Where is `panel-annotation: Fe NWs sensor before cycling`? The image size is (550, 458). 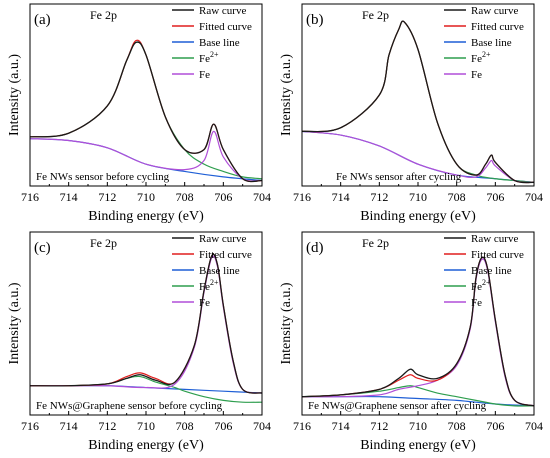
panel-annotation: Fe NWs sensor before cycling is located at coordinates (103, 177).